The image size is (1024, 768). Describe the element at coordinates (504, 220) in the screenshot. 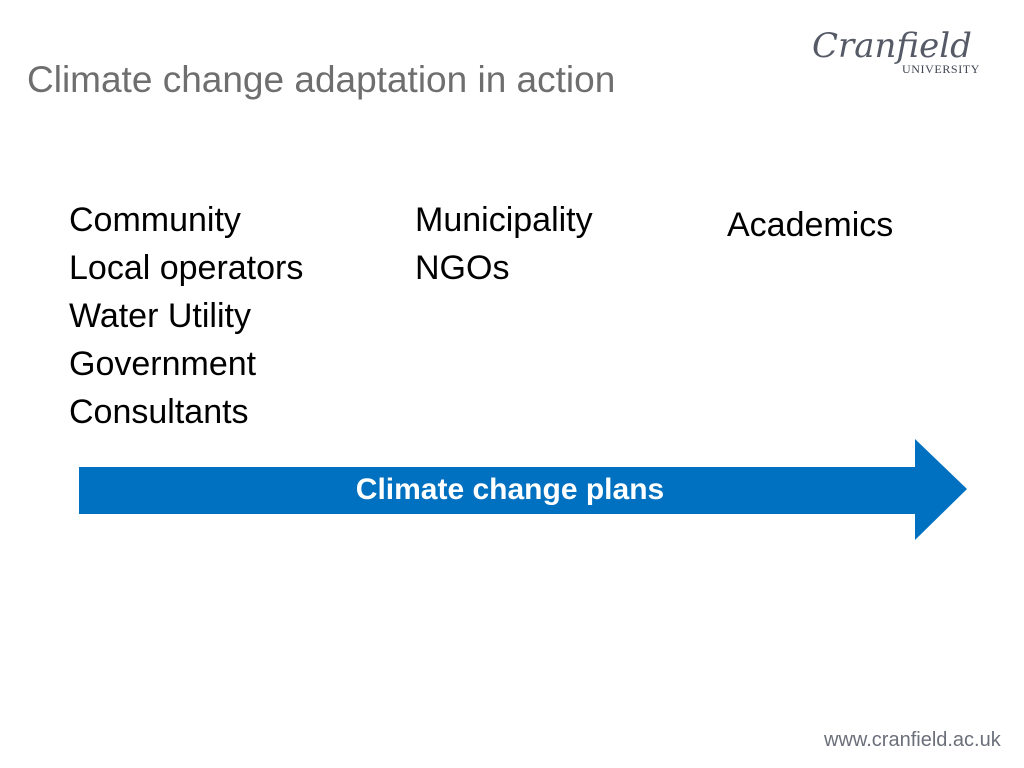

I see `stakeholder-item: Municipality` at that location.